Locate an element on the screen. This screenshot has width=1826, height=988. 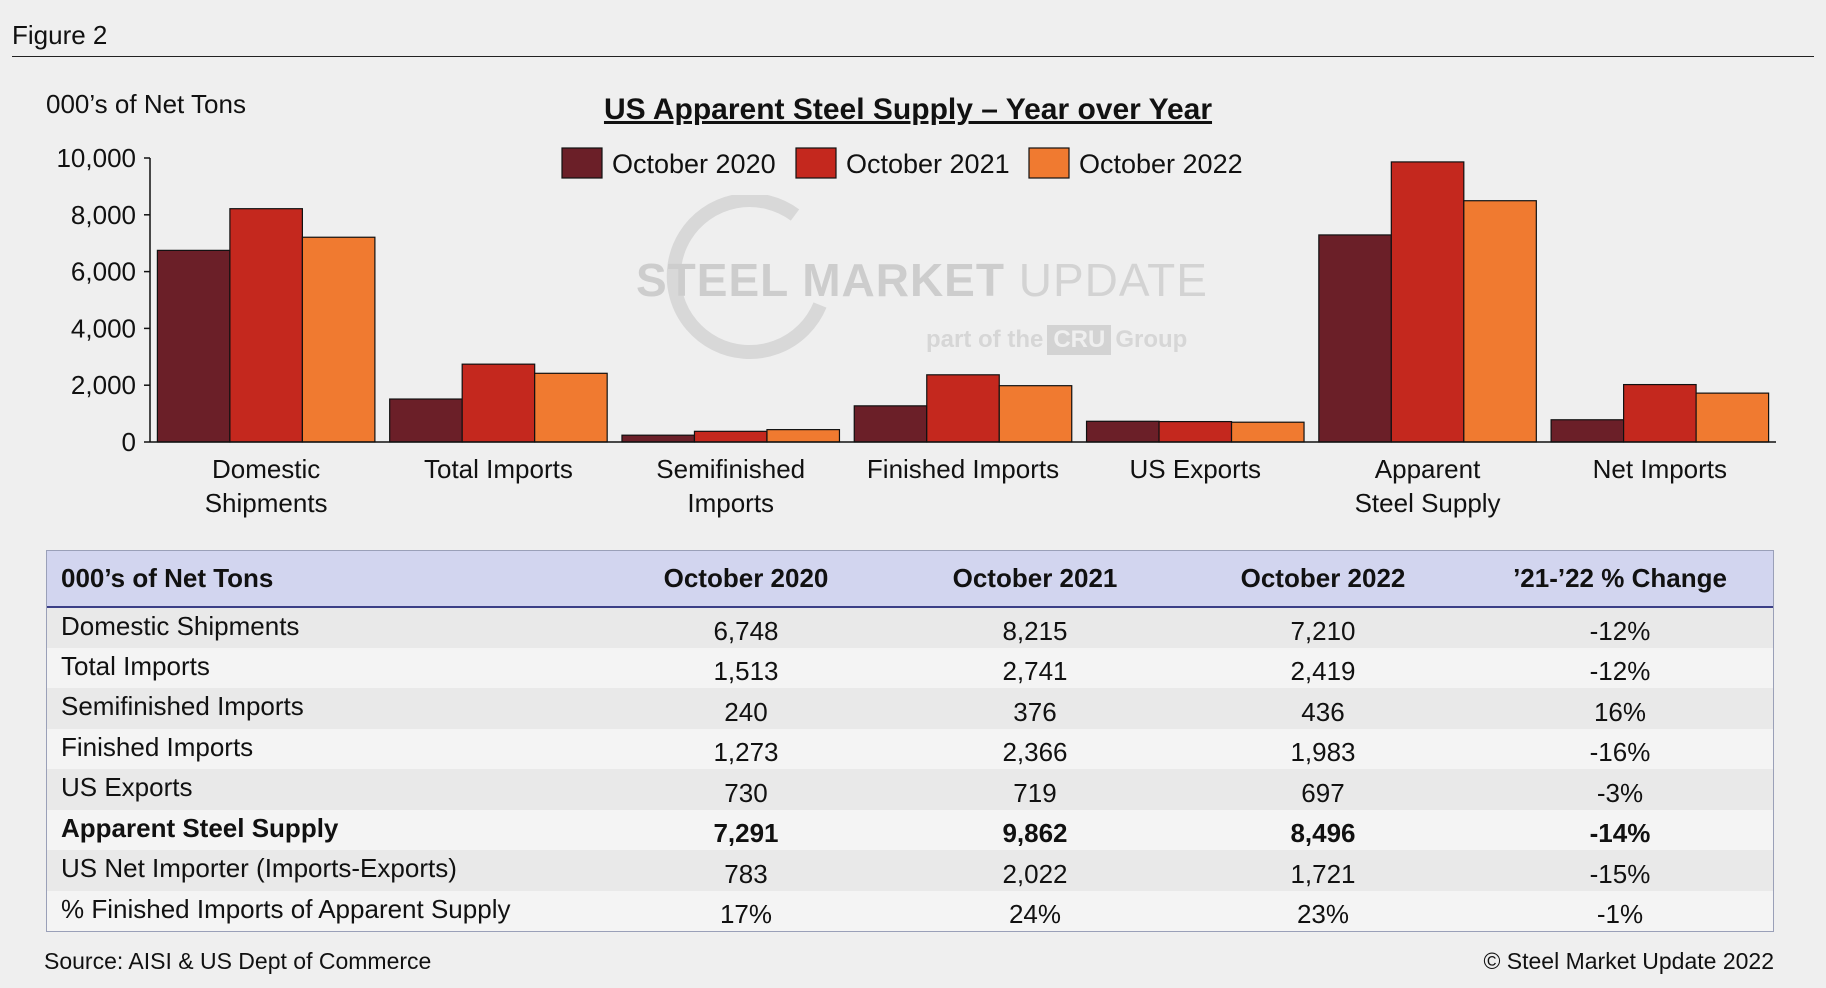
cell-pct-change: -14% is located at coordinates (1620, 833).